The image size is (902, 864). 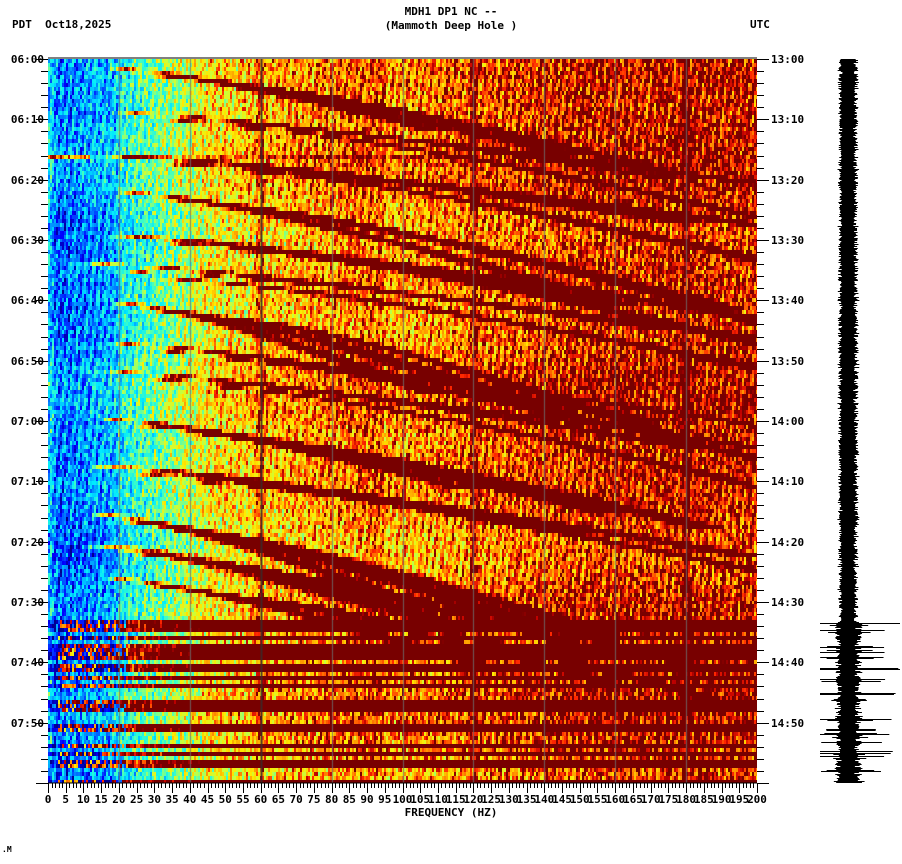 What do you see at coordinates (27, 663) in the screenshot?
I see `y-axis-left-tick-10: 07:40` at bounding box center [27, 663].